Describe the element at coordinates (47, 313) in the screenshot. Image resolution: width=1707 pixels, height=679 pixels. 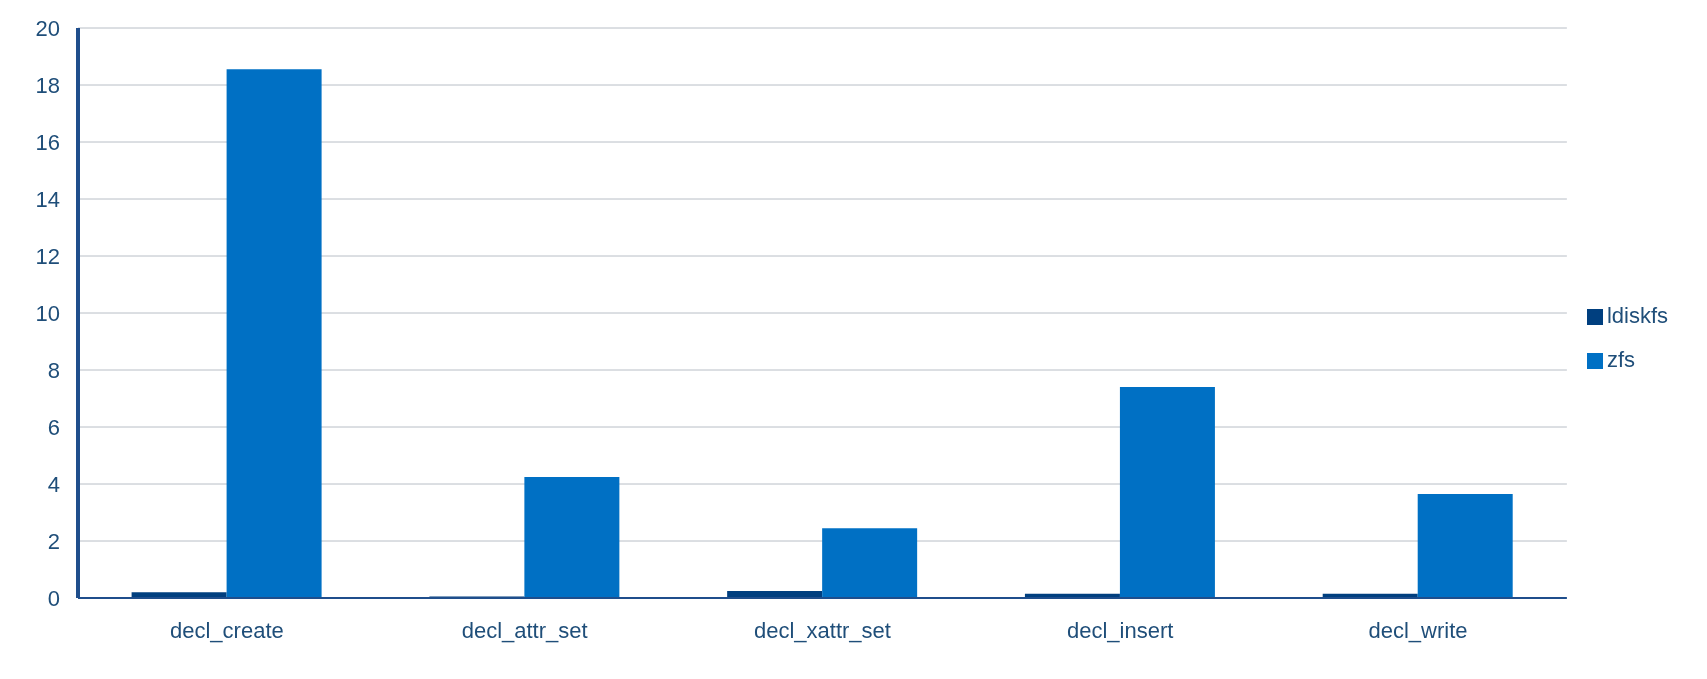
I see `y-tick-label: 10` at that location.